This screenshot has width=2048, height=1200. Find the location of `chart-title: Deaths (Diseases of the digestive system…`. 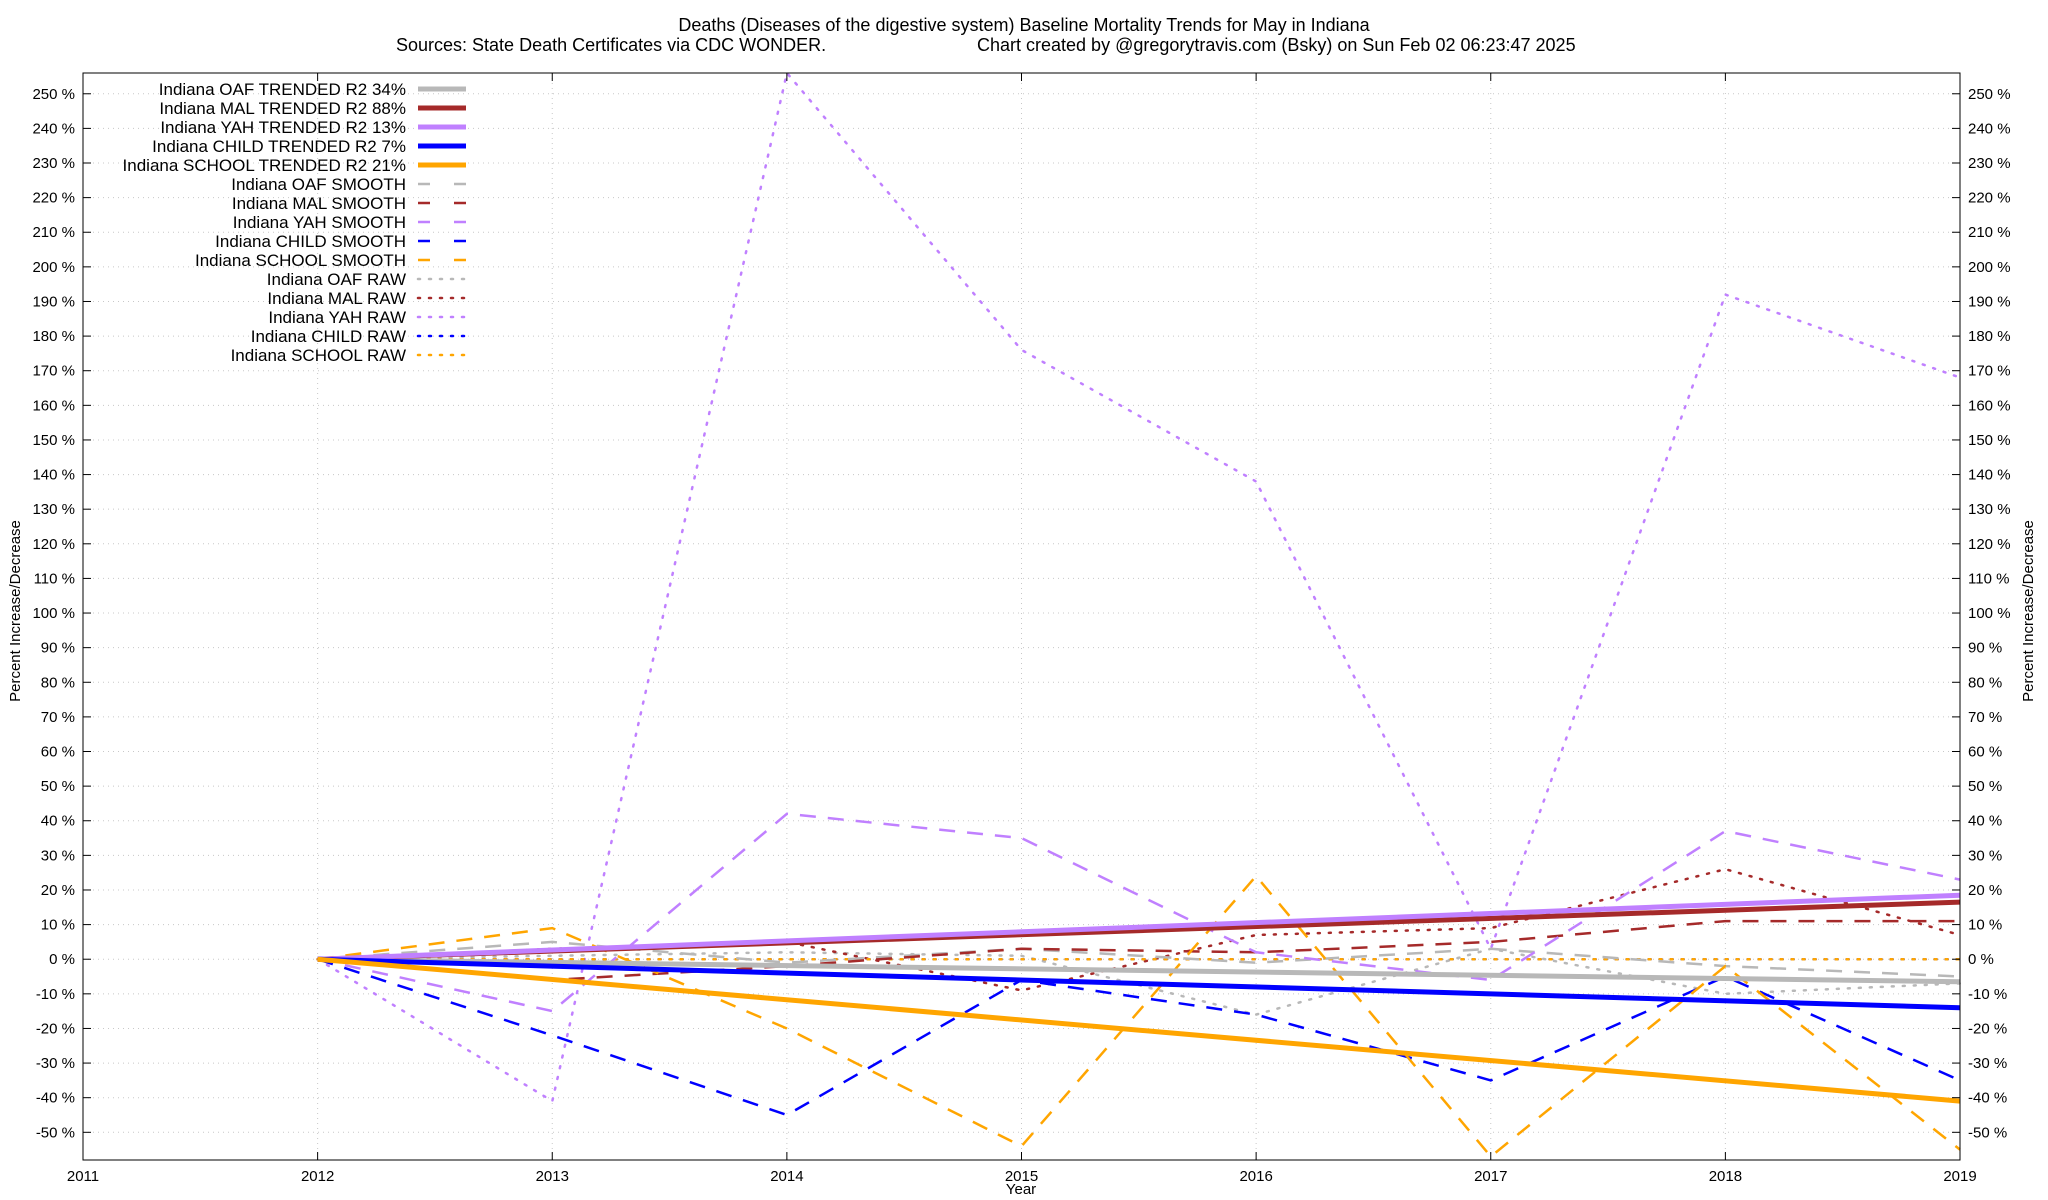

chart-title: Deaths (Diseases of the digestive system… is located at coordinates (1024, 25).